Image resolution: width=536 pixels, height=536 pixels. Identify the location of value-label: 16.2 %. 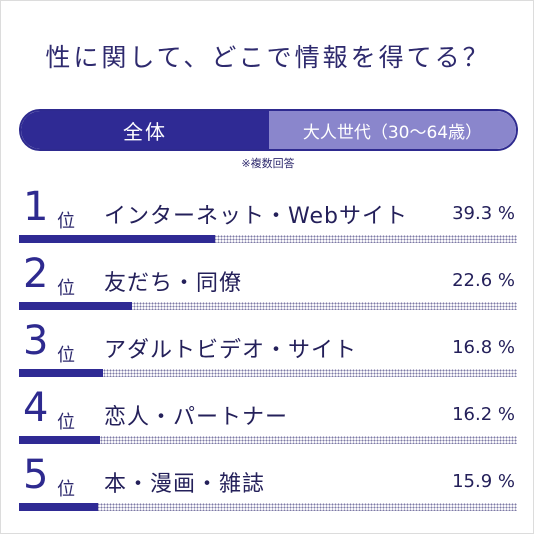
(483, 414).